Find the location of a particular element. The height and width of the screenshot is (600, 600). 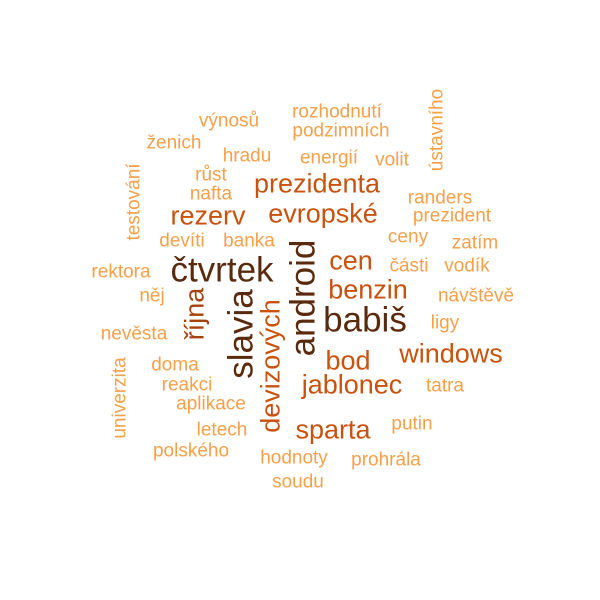

word-sparta: sparta is located at coordinates (333, 429).